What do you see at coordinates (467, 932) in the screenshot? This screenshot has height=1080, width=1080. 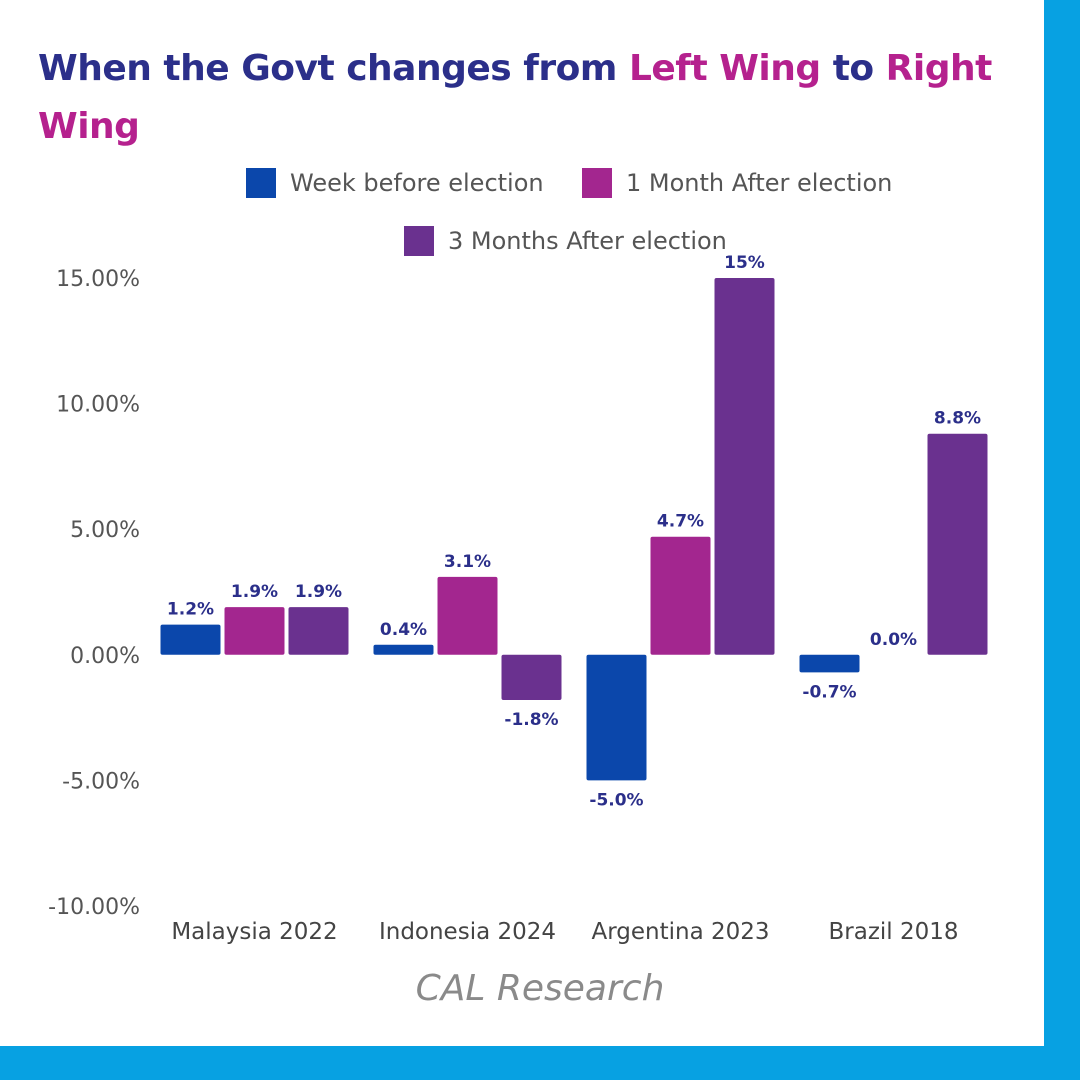 I see `x-tick-label: Indonesia 2024` at bounding box center [467, 932].